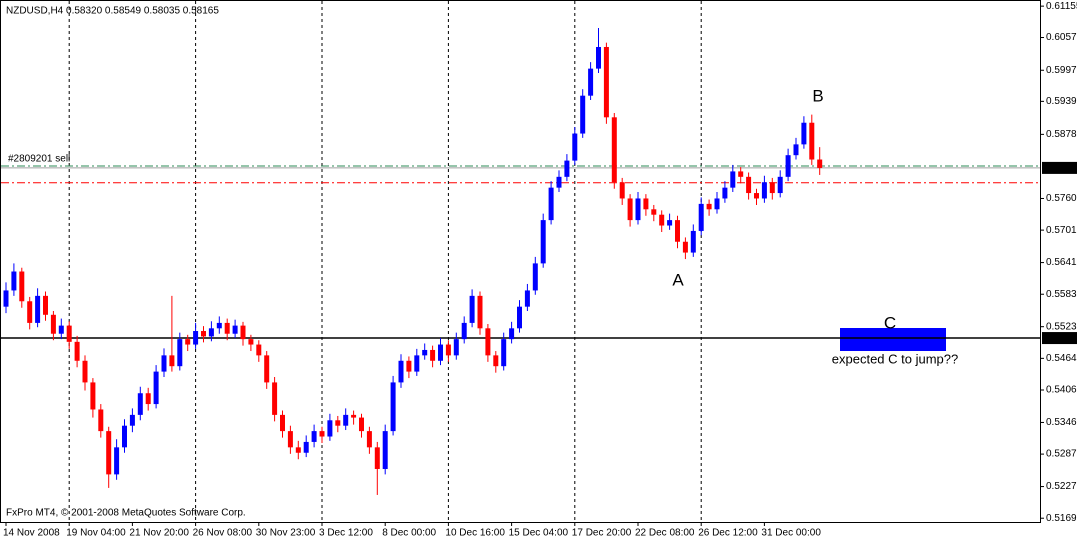 This screenshot has height=540, width=1077. What do you see at coordinates (1061, 358) in the screenshot?
I see `y-tick-label: 0.54645` at bounding box center [1061, 358].